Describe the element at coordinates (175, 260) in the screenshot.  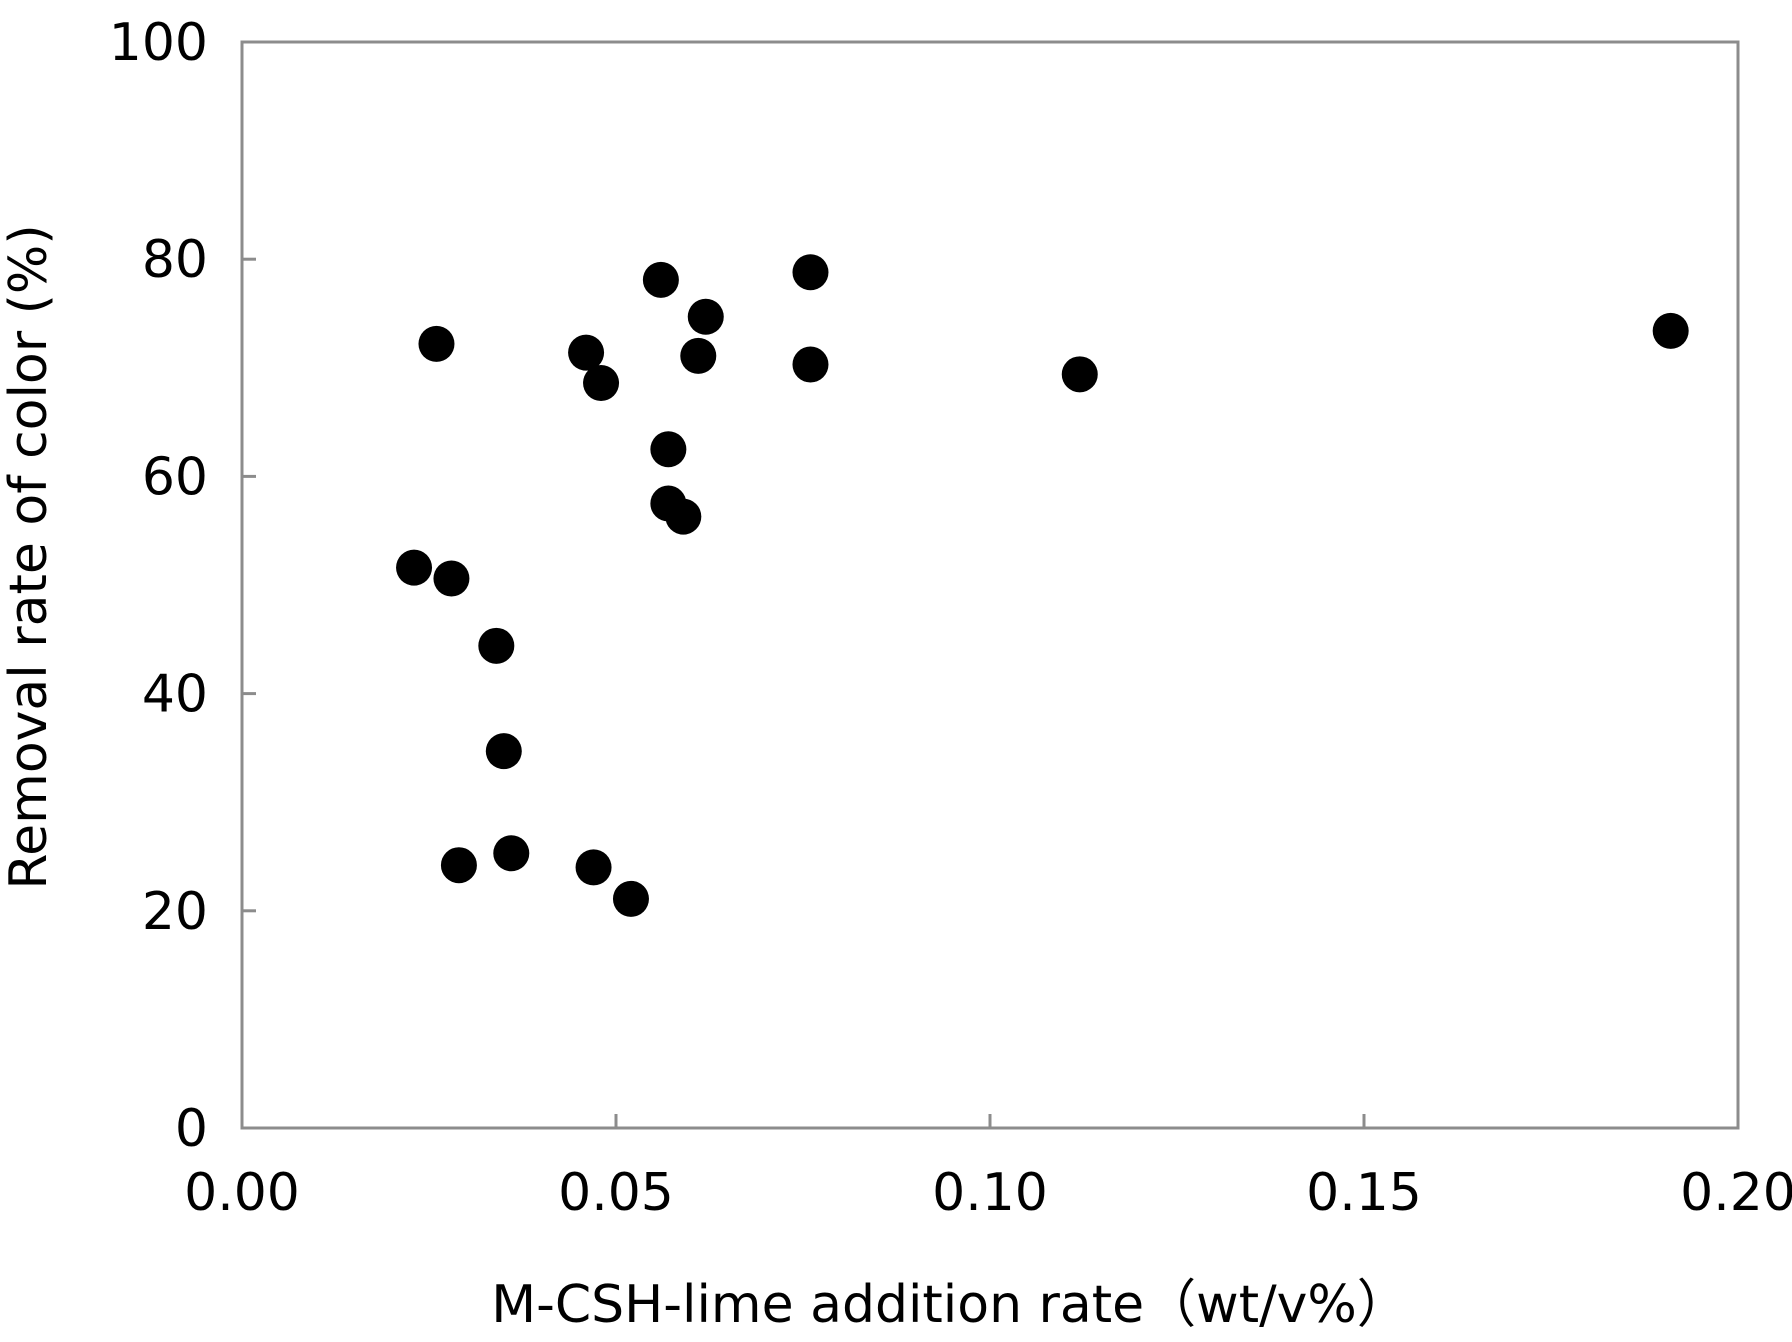
I see `y-tick-label: 80` at that location.